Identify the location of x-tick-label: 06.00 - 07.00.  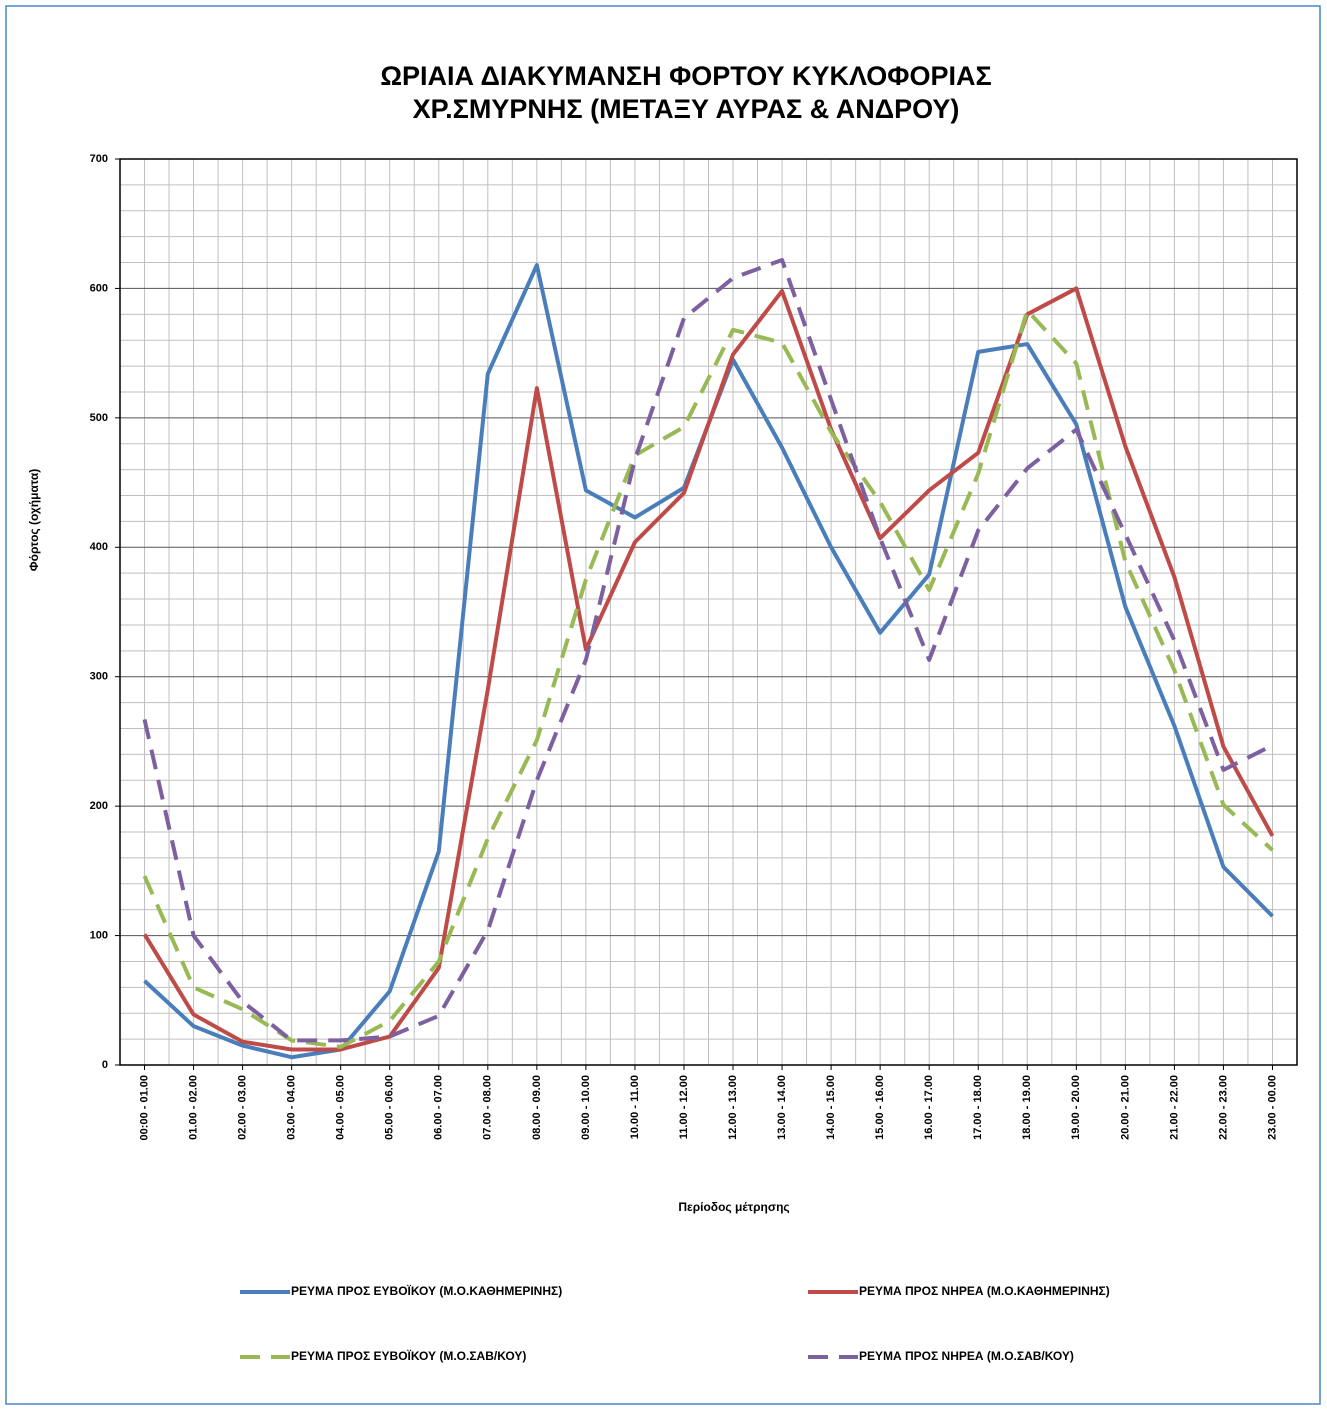
(439, 1107).